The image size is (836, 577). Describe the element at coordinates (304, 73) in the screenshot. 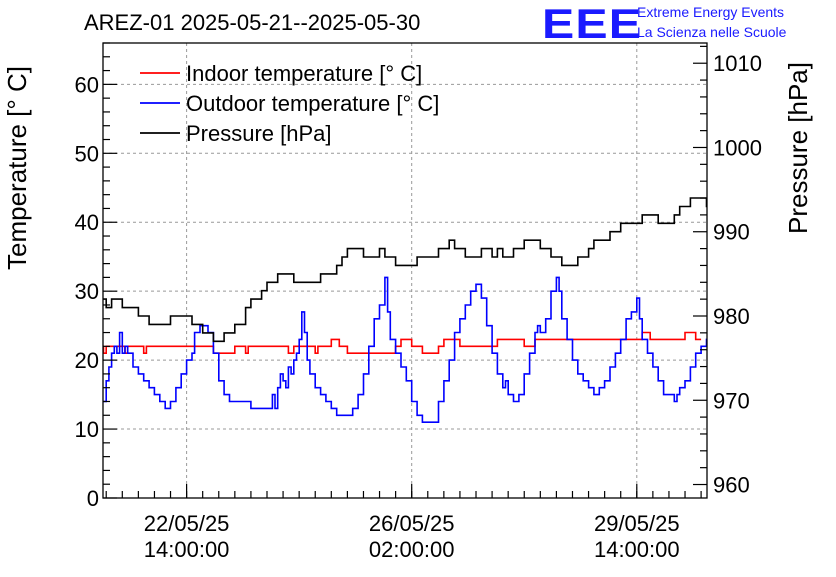

I see `legend-label-0: Indoor temperature [° C]` at that location.